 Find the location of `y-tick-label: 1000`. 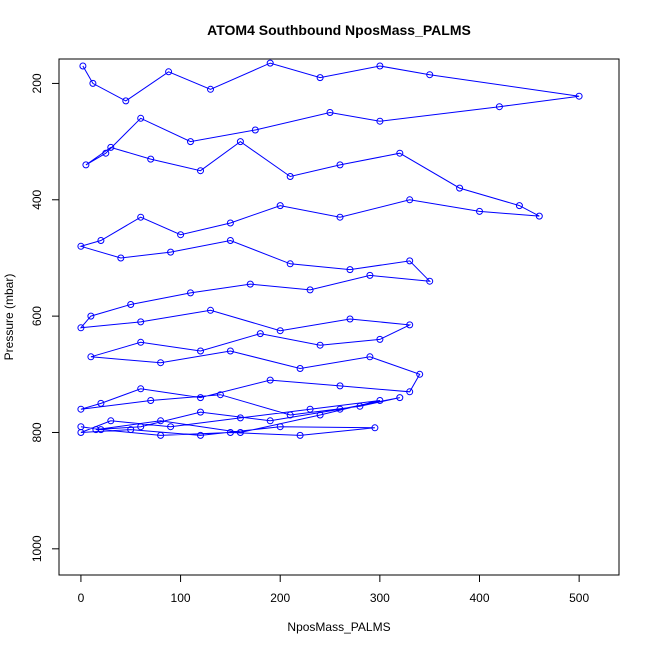

y-tick-label: 1000 is located at coordinates (37, 548).